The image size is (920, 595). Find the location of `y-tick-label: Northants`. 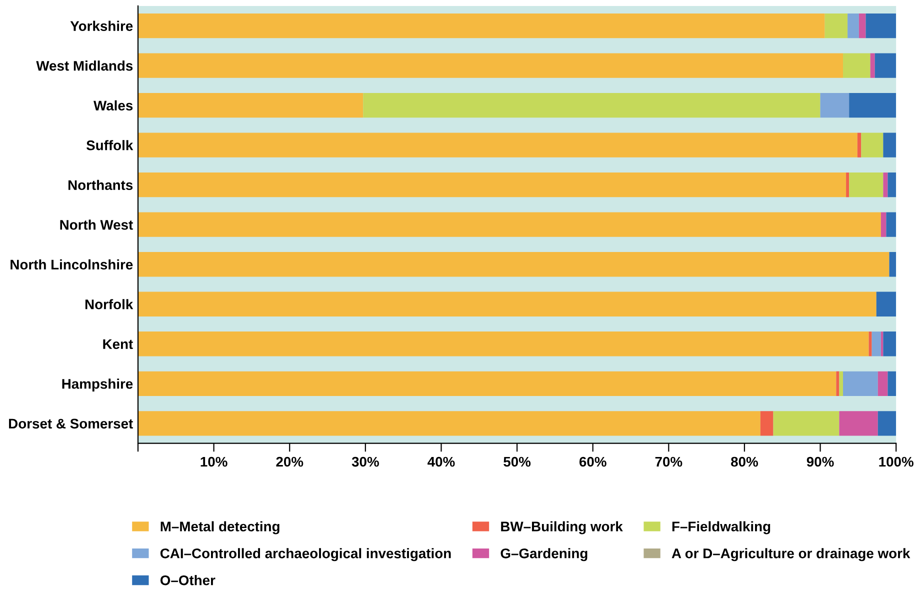

y-tick-label: Northants is located at coordinates (100, 185).